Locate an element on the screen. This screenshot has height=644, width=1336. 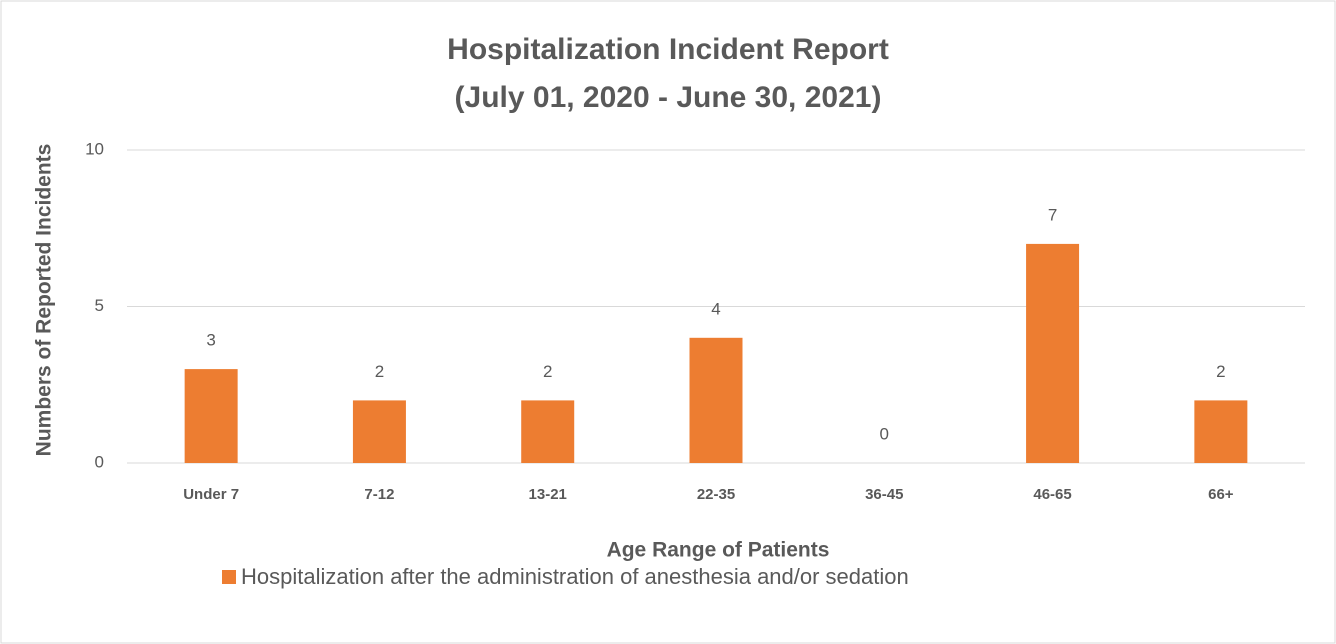
x-tick-label: Under 7 is located at coordinates (211, 494).